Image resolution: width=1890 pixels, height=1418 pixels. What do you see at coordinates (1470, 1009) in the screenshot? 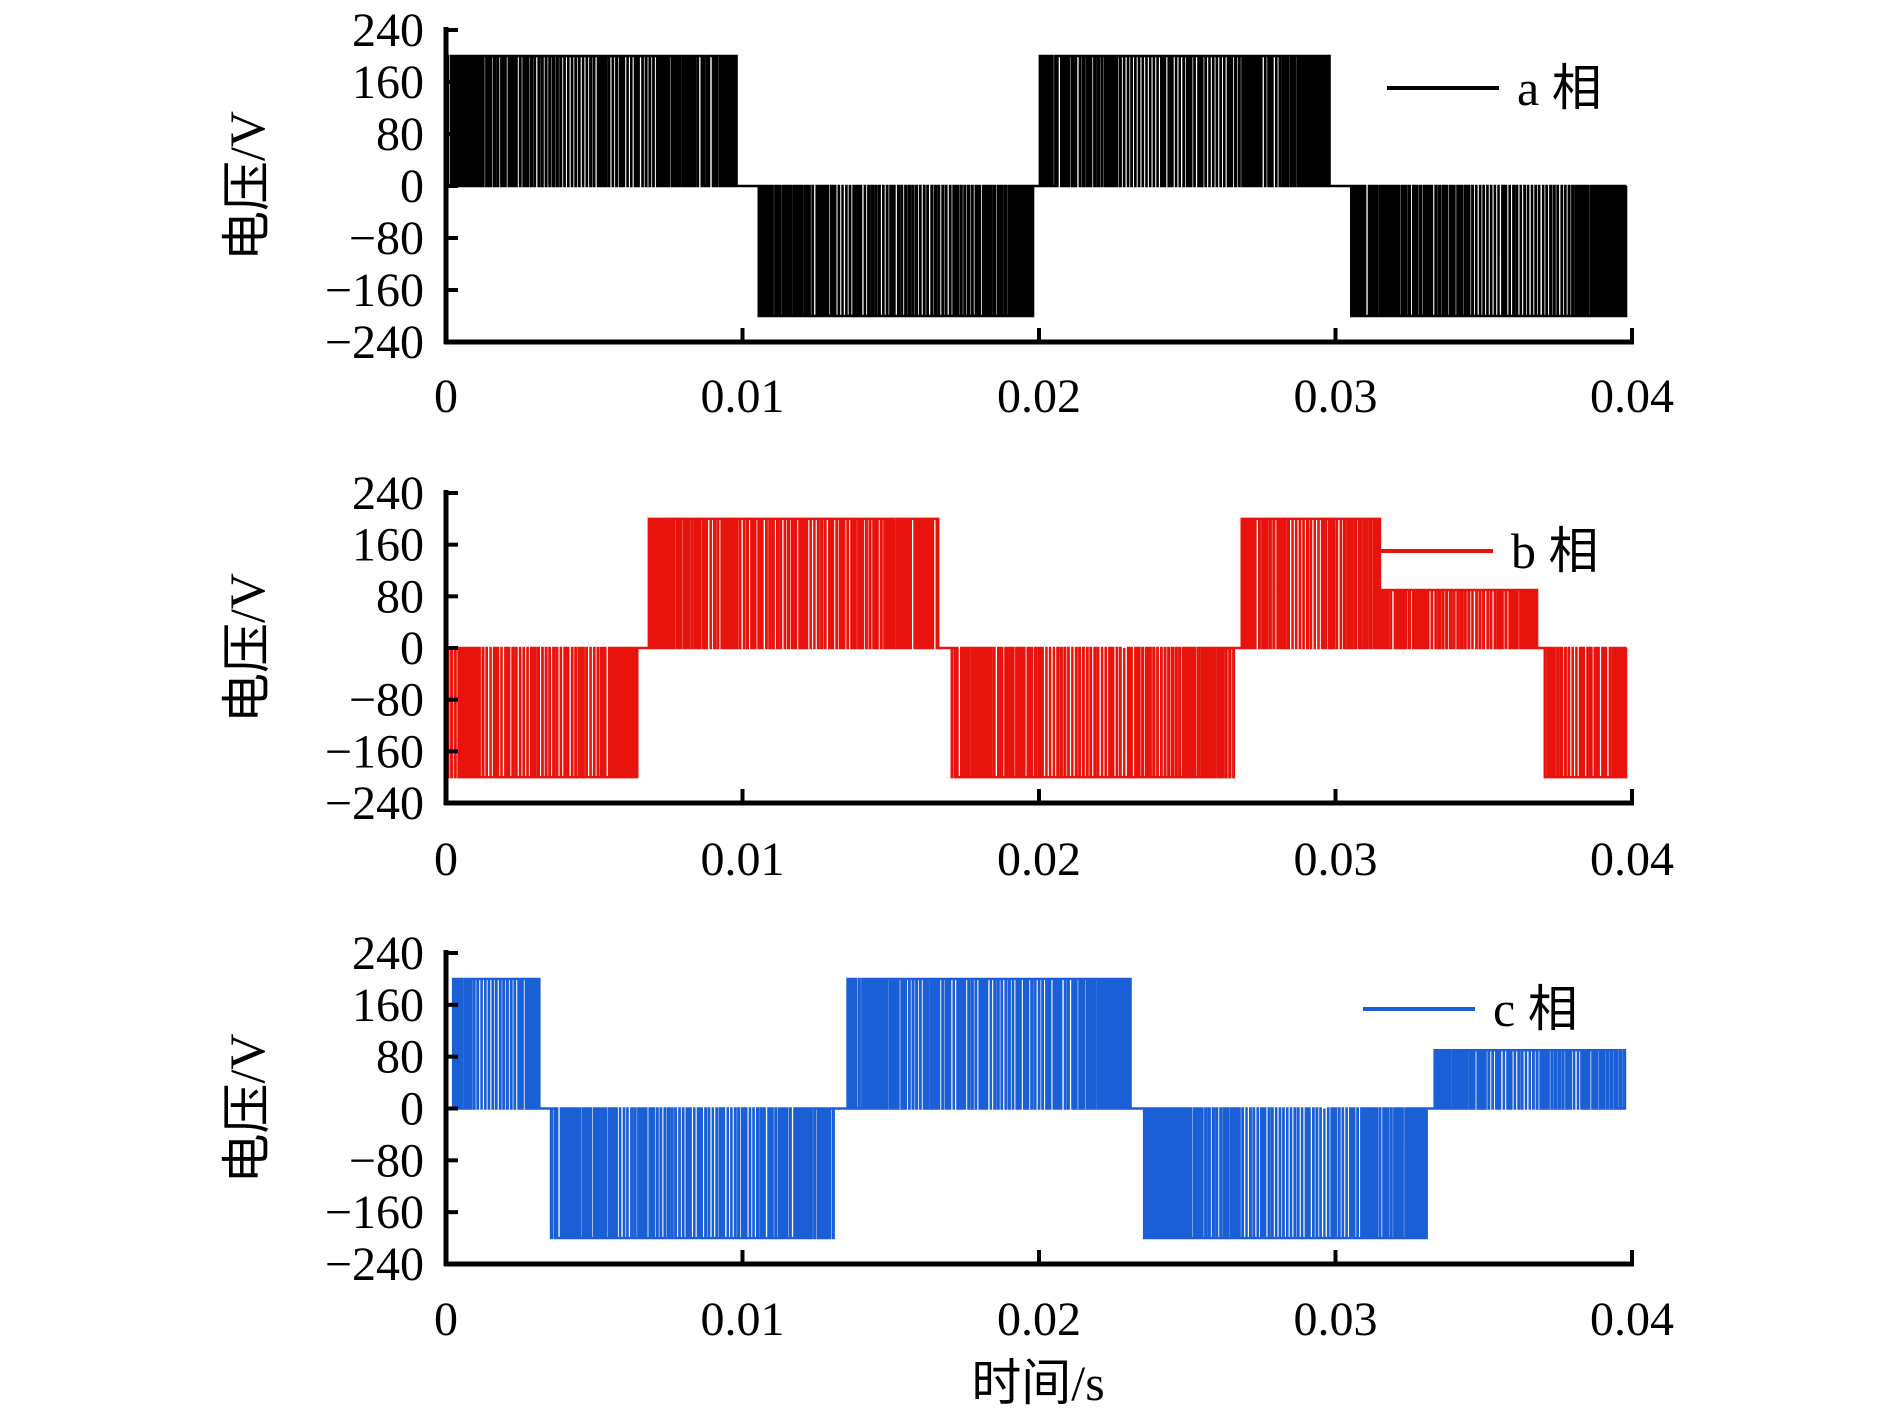
I see `legend: c 相` at bounding box center [1470, 1009].